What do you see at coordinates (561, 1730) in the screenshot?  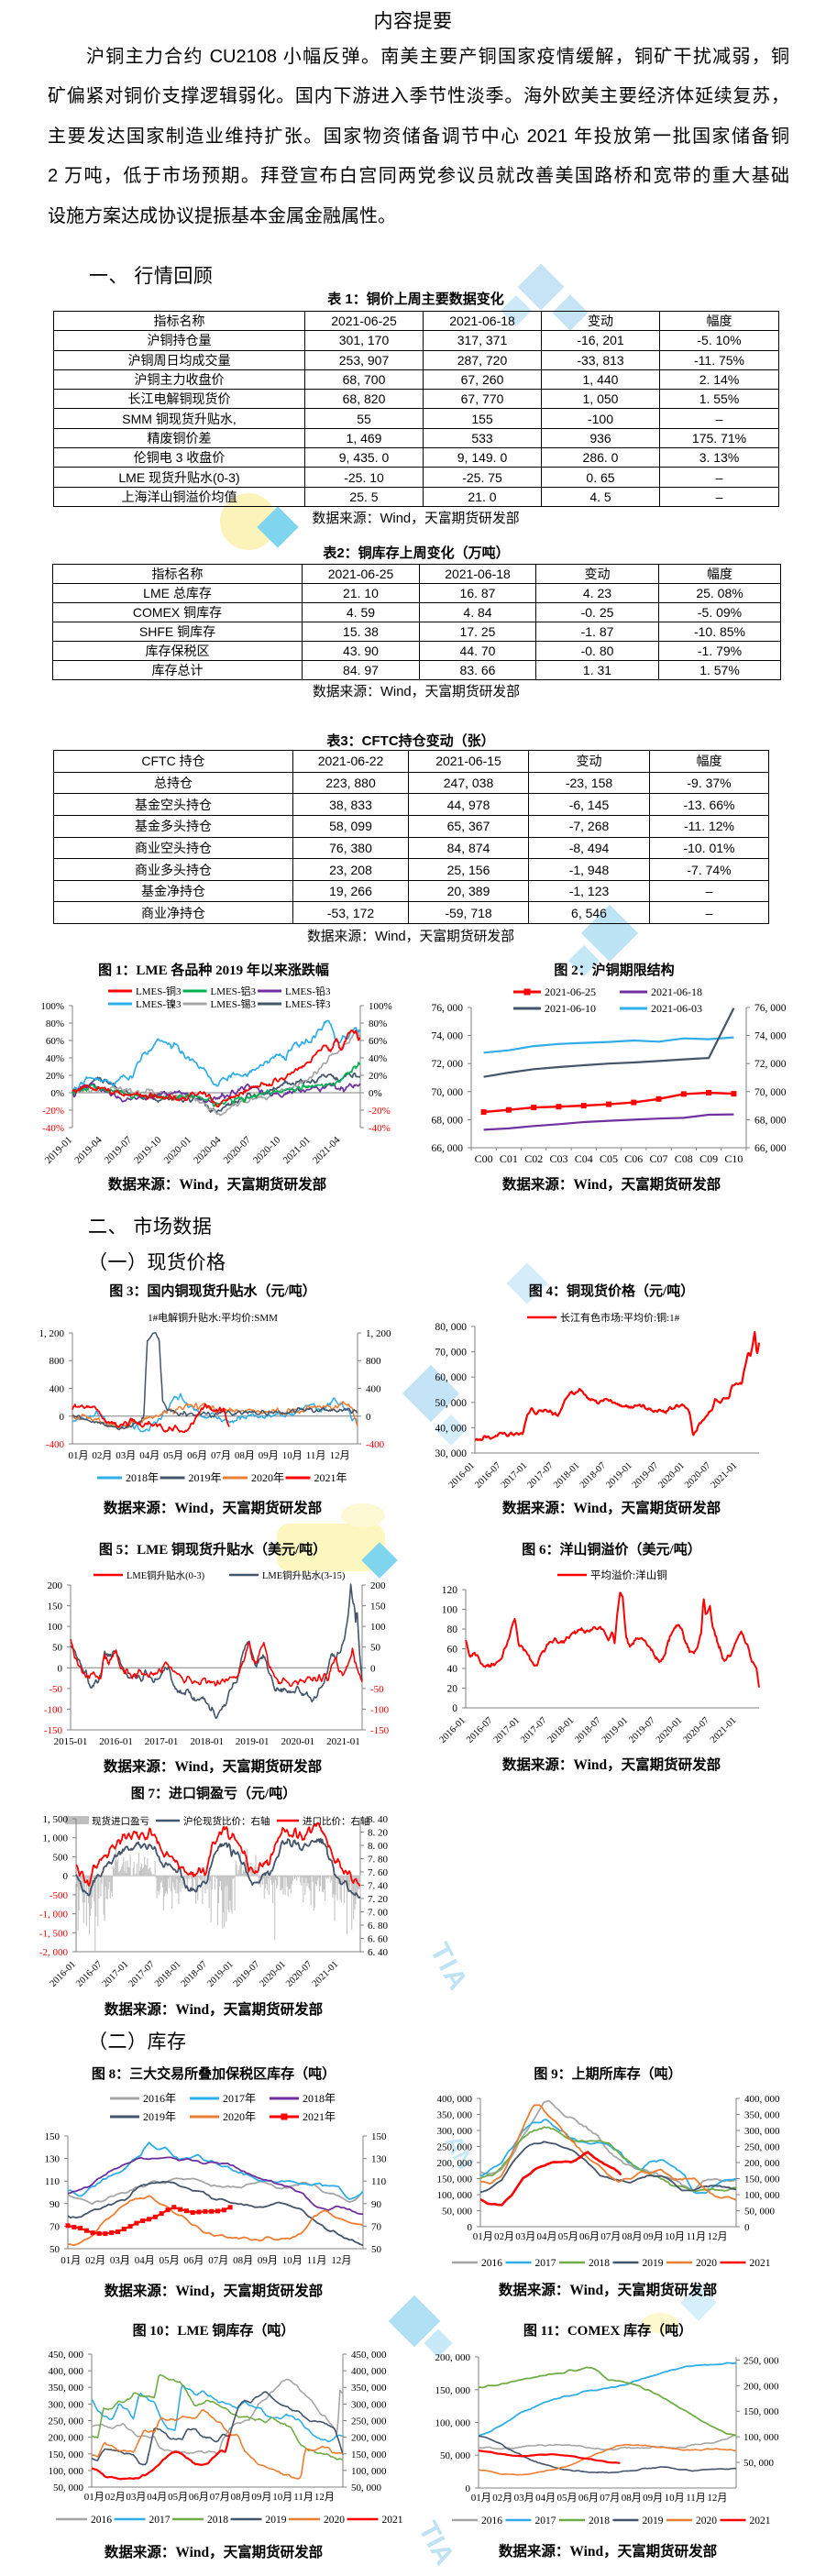 I see `svg-text: 2018-01` at bounding box center [561, 1730].